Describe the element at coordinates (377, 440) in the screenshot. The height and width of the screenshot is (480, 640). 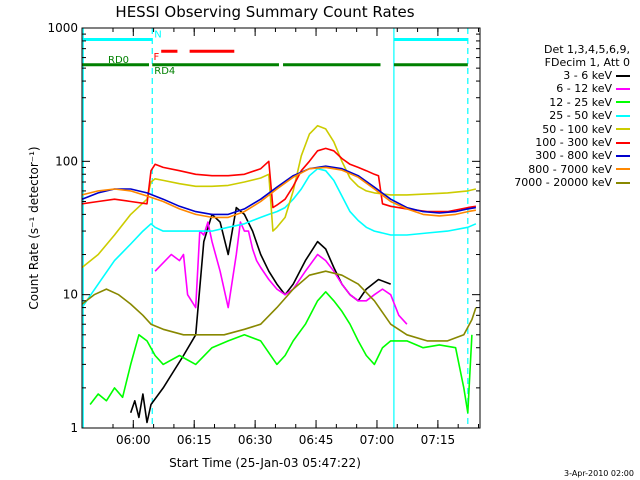
I see `x-tick-label: 07:00` at that location.